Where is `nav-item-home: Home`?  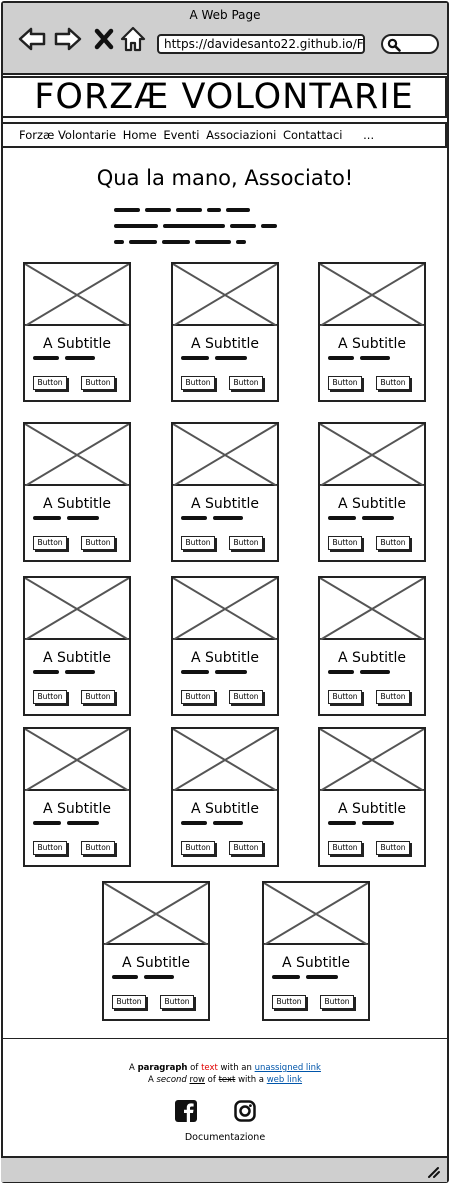 nav-item-home: Home is located at coordinates (139, 135).